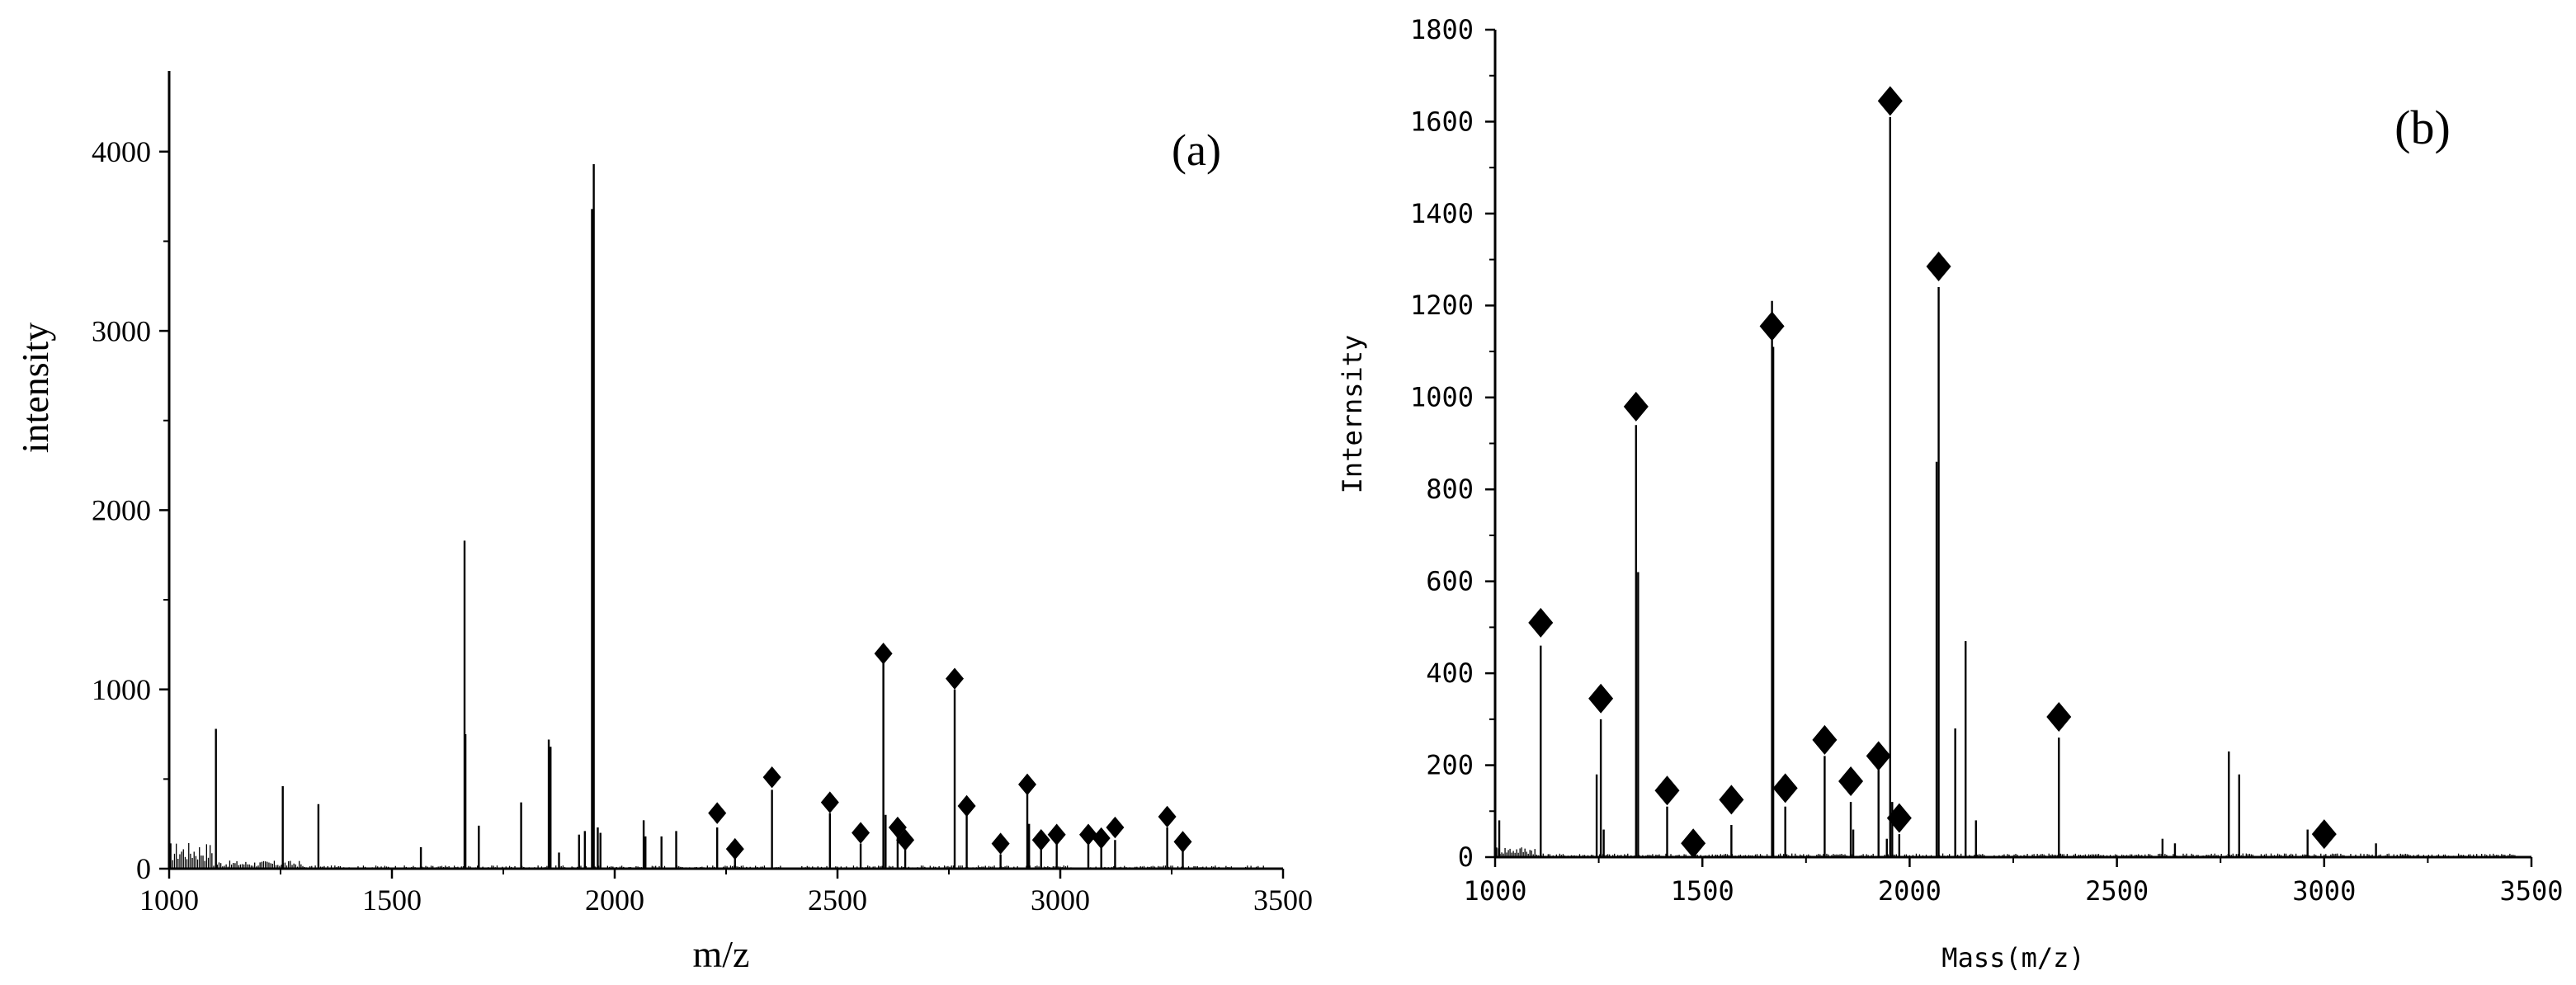 Image resolution: width=2576 pixels, height=985 pixels. Describe the element at coordinates (950, 751) in the screenshot. I see `panel-a-markers` at that location.